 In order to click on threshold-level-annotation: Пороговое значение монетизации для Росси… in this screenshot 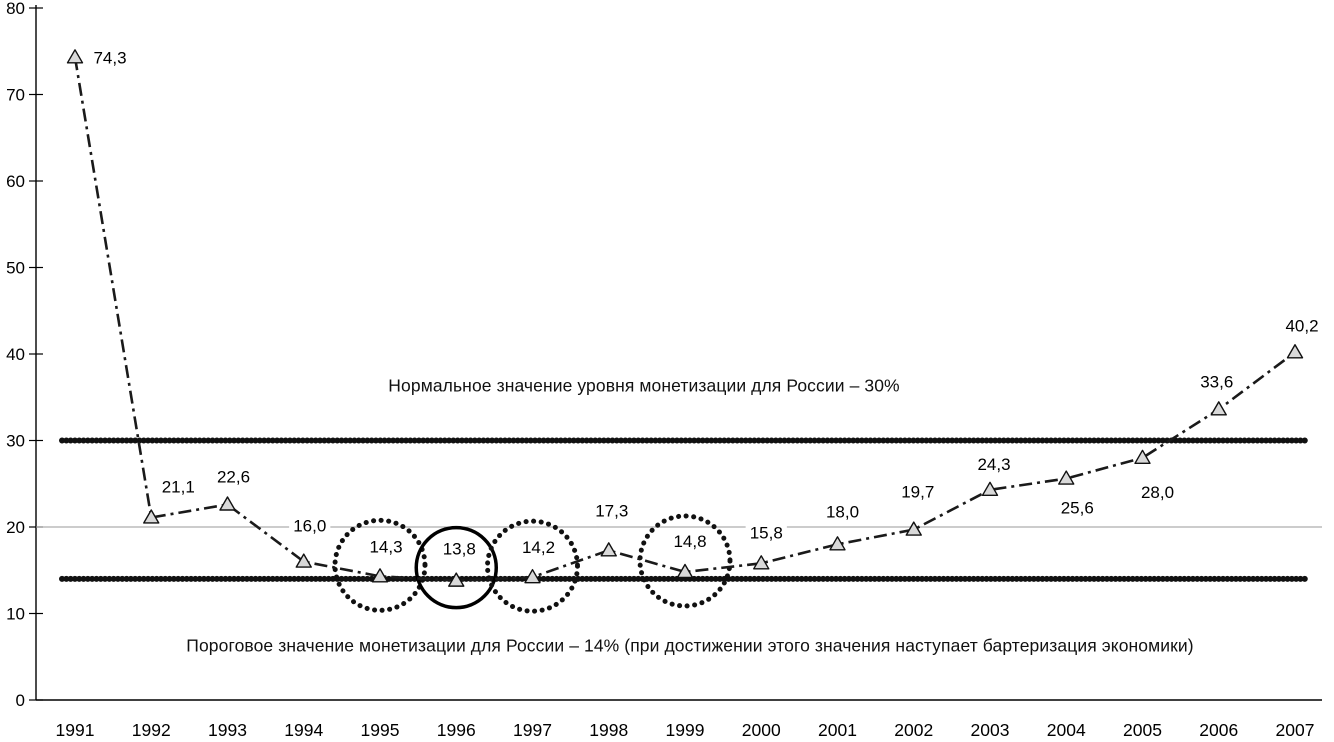, I will do `click(690, 645)`.